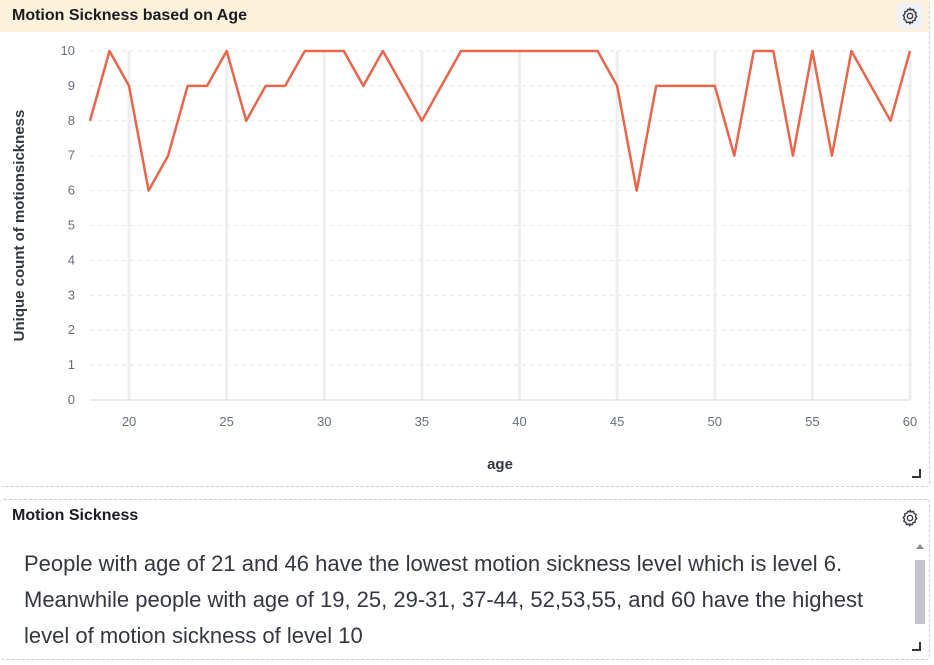 Image resolution: width=934 pixels, height=665 pixels. What do you see at coordinates (19, 226) in the screenshot?
I see `y-axis-title: Unique count of motionsickness` at bounding box center [19, 226].